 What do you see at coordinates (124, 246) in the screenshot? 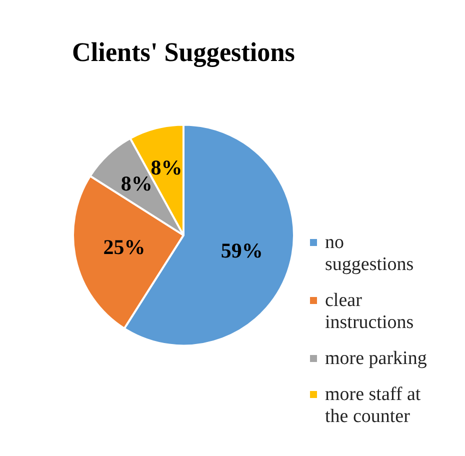
I see `data-label: 25%` at bounding box center [124, 246].